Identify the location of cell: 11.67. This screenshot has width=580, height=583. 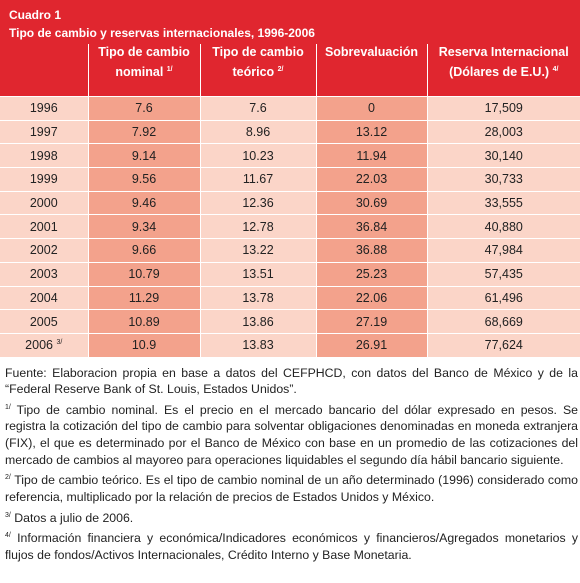
(257, 179).